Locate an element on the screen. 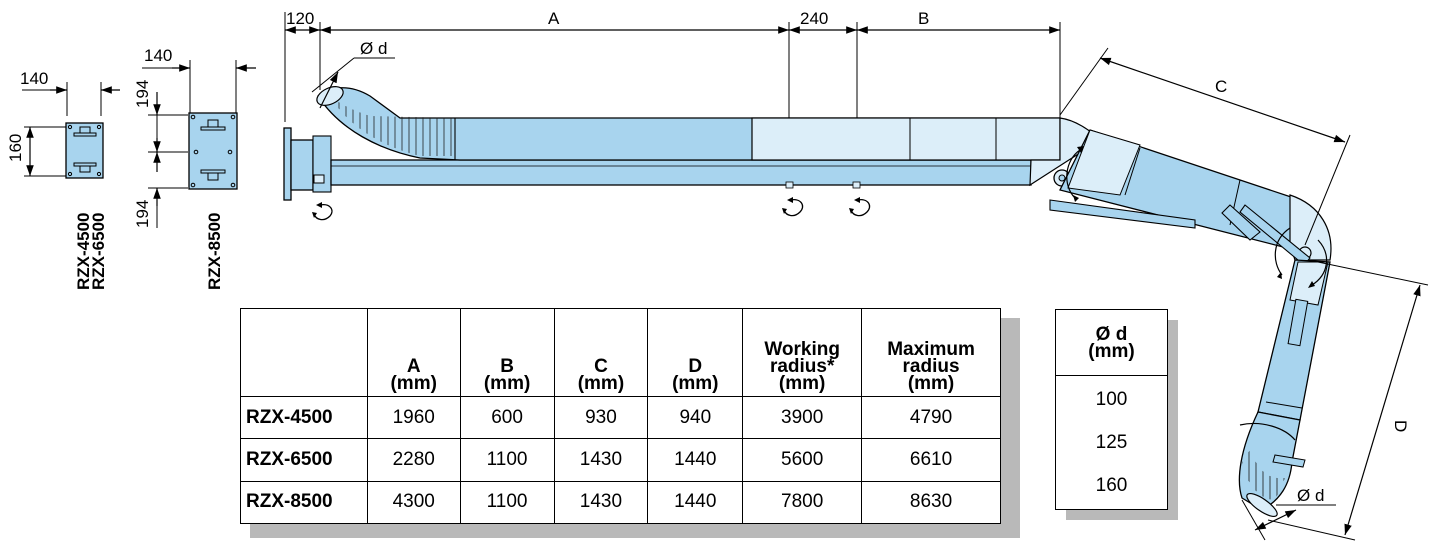 This screenshot has width=1434, height=543. spec-header-blank is located at coordinates (304, 352).